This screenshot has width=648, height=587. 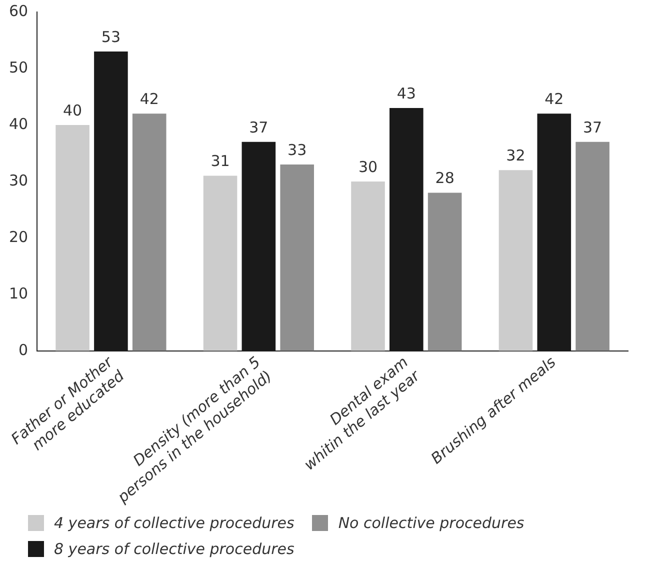 I want to click on data-label: 28, so click(x=444, y=178).